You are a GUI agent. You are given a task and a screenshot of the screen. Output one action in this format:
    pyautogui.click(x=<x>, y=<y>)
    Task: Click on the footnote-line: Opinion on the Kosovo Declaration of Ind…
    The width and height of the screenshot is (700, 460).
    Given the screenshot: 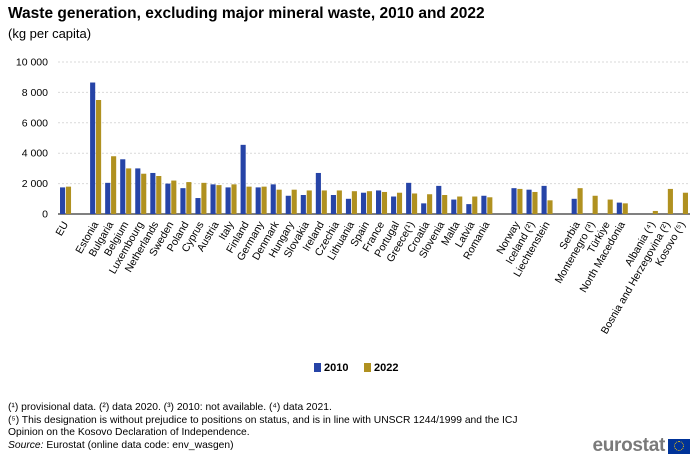 What is the action you would take?
    pyautogui.click(x=129, y=433)
    